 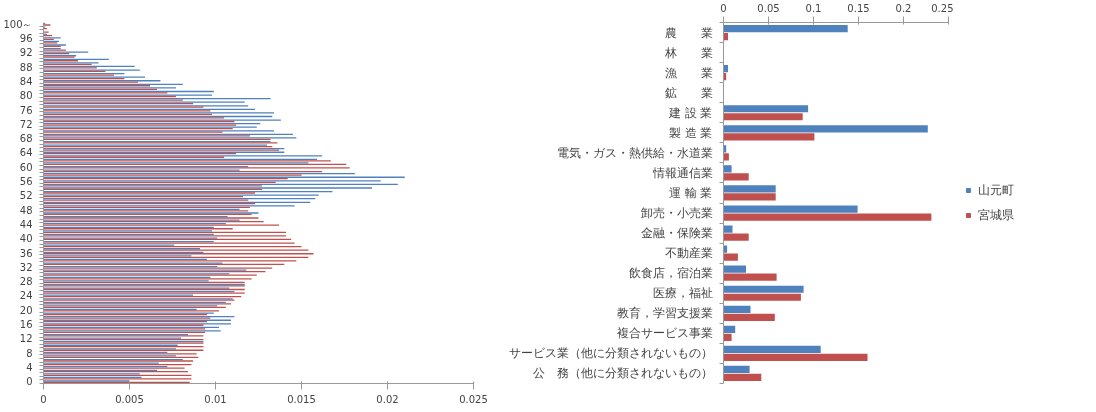 I want to click on x2-tick-label: 0, so click(x=723, y=8).